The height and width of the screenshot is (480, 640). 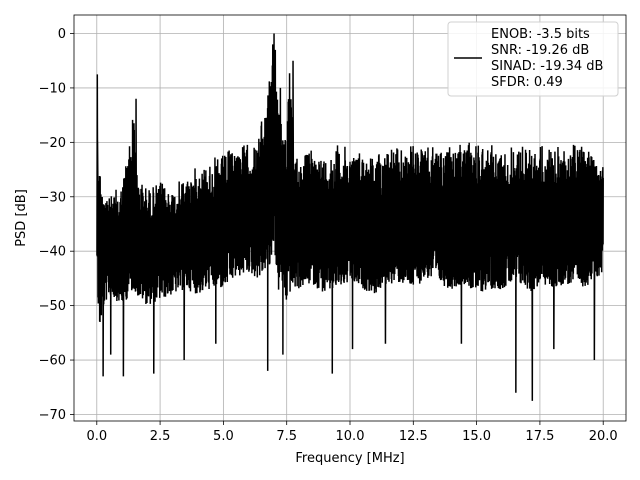 What do you see at coordinates (539, 436) in the screenshot?
I see `x-tick-label: 17.5` at bounding box center [539, 436].